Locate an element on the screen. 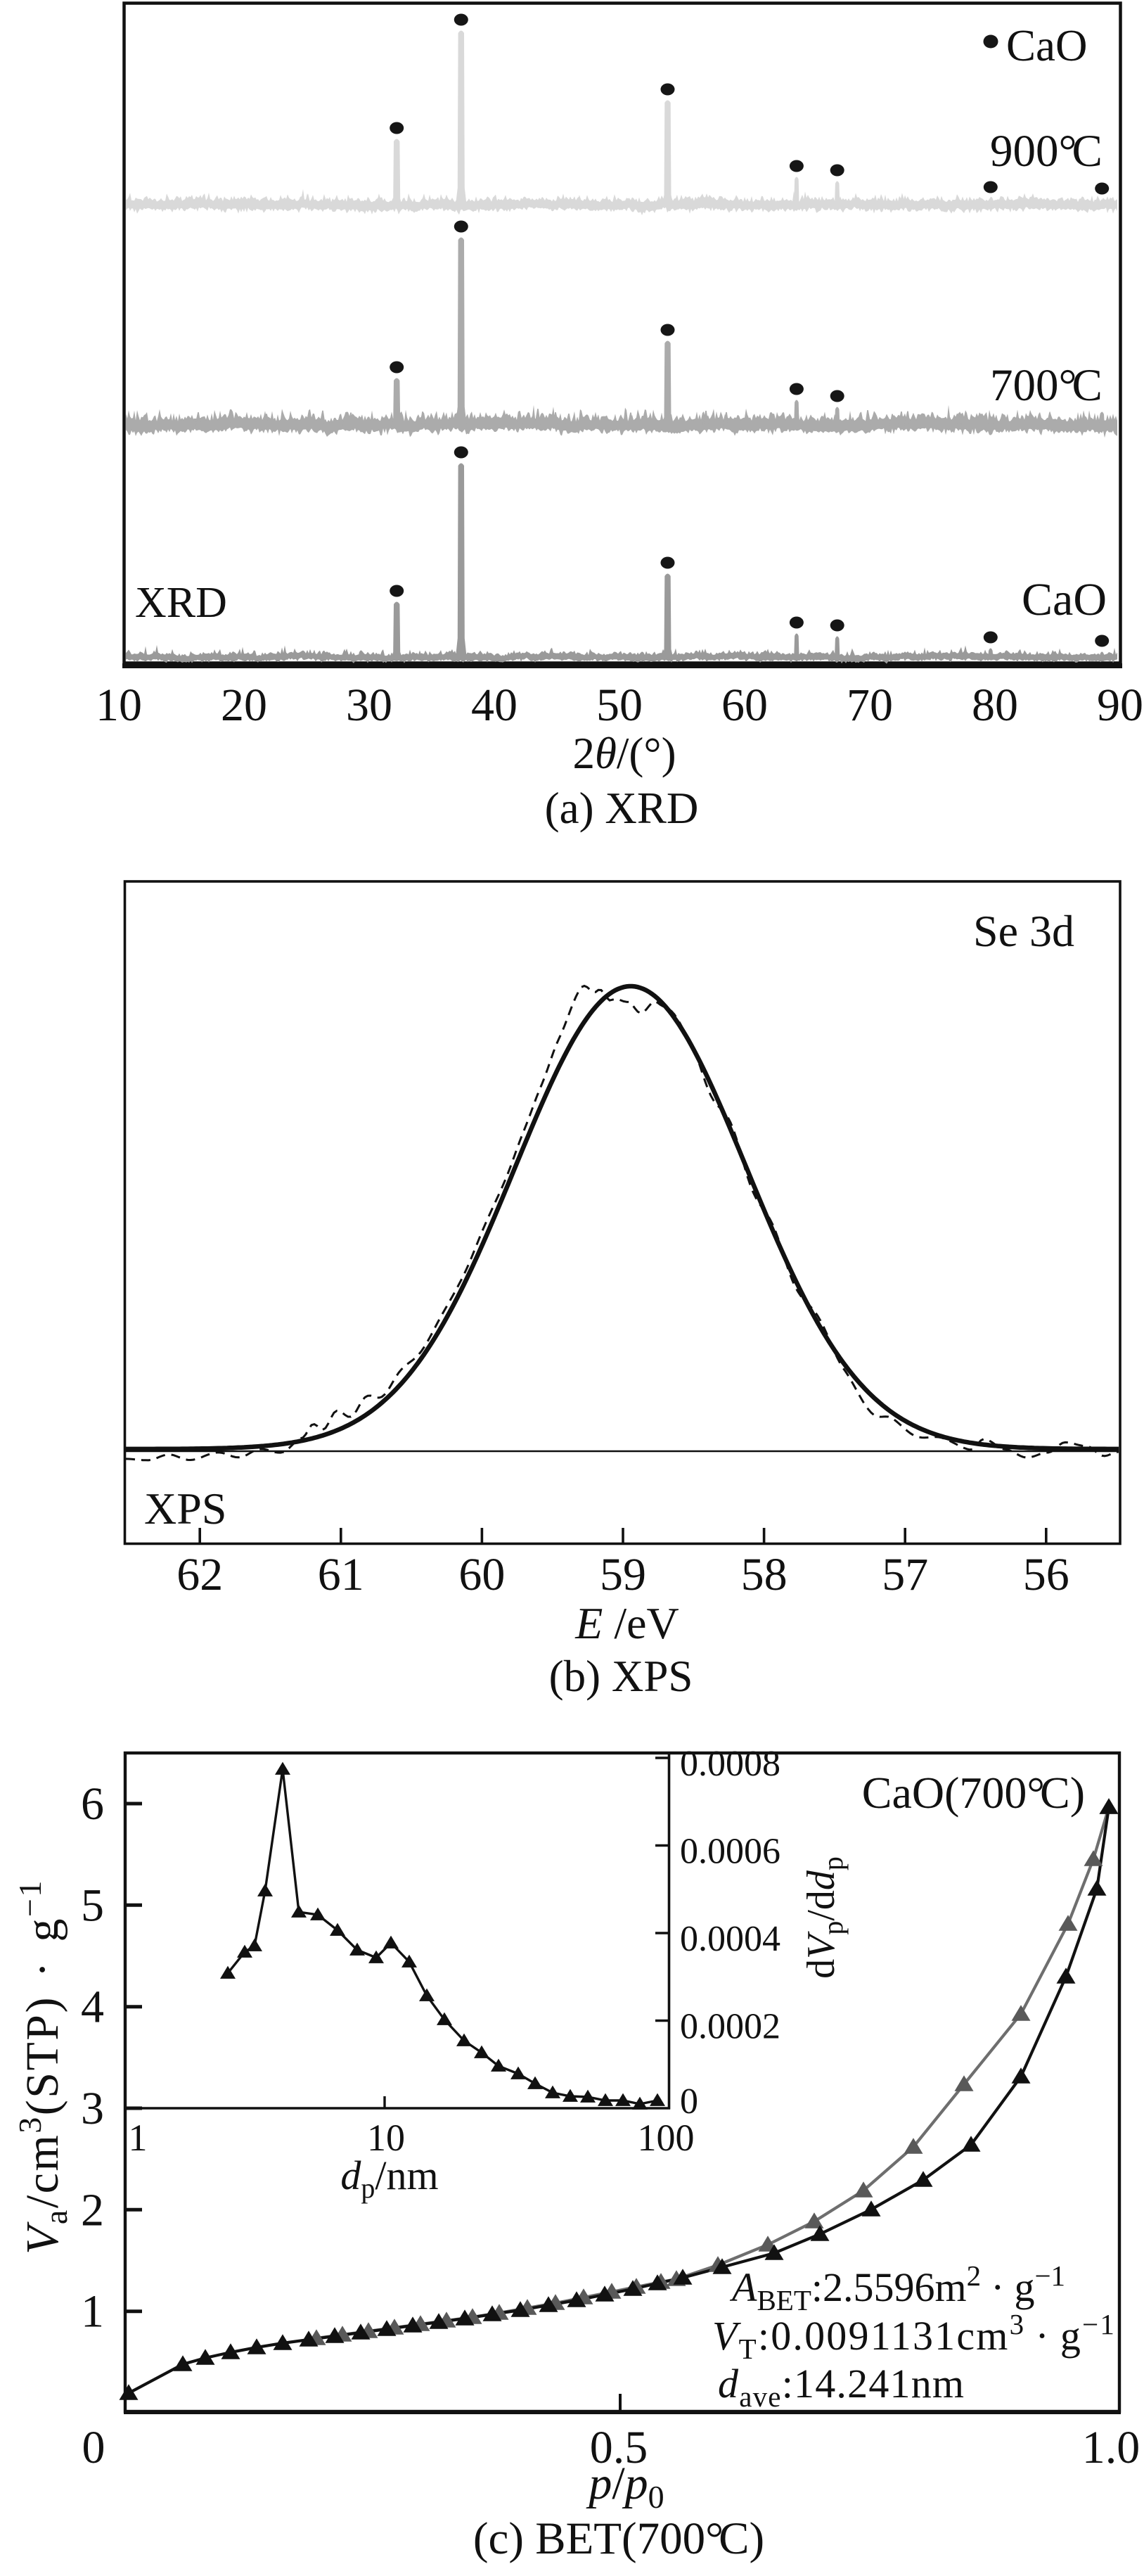 This screenshot has height=2576, width=1144. svg-text: (c) BET(700°C) is located at coordinates (618, 2538).